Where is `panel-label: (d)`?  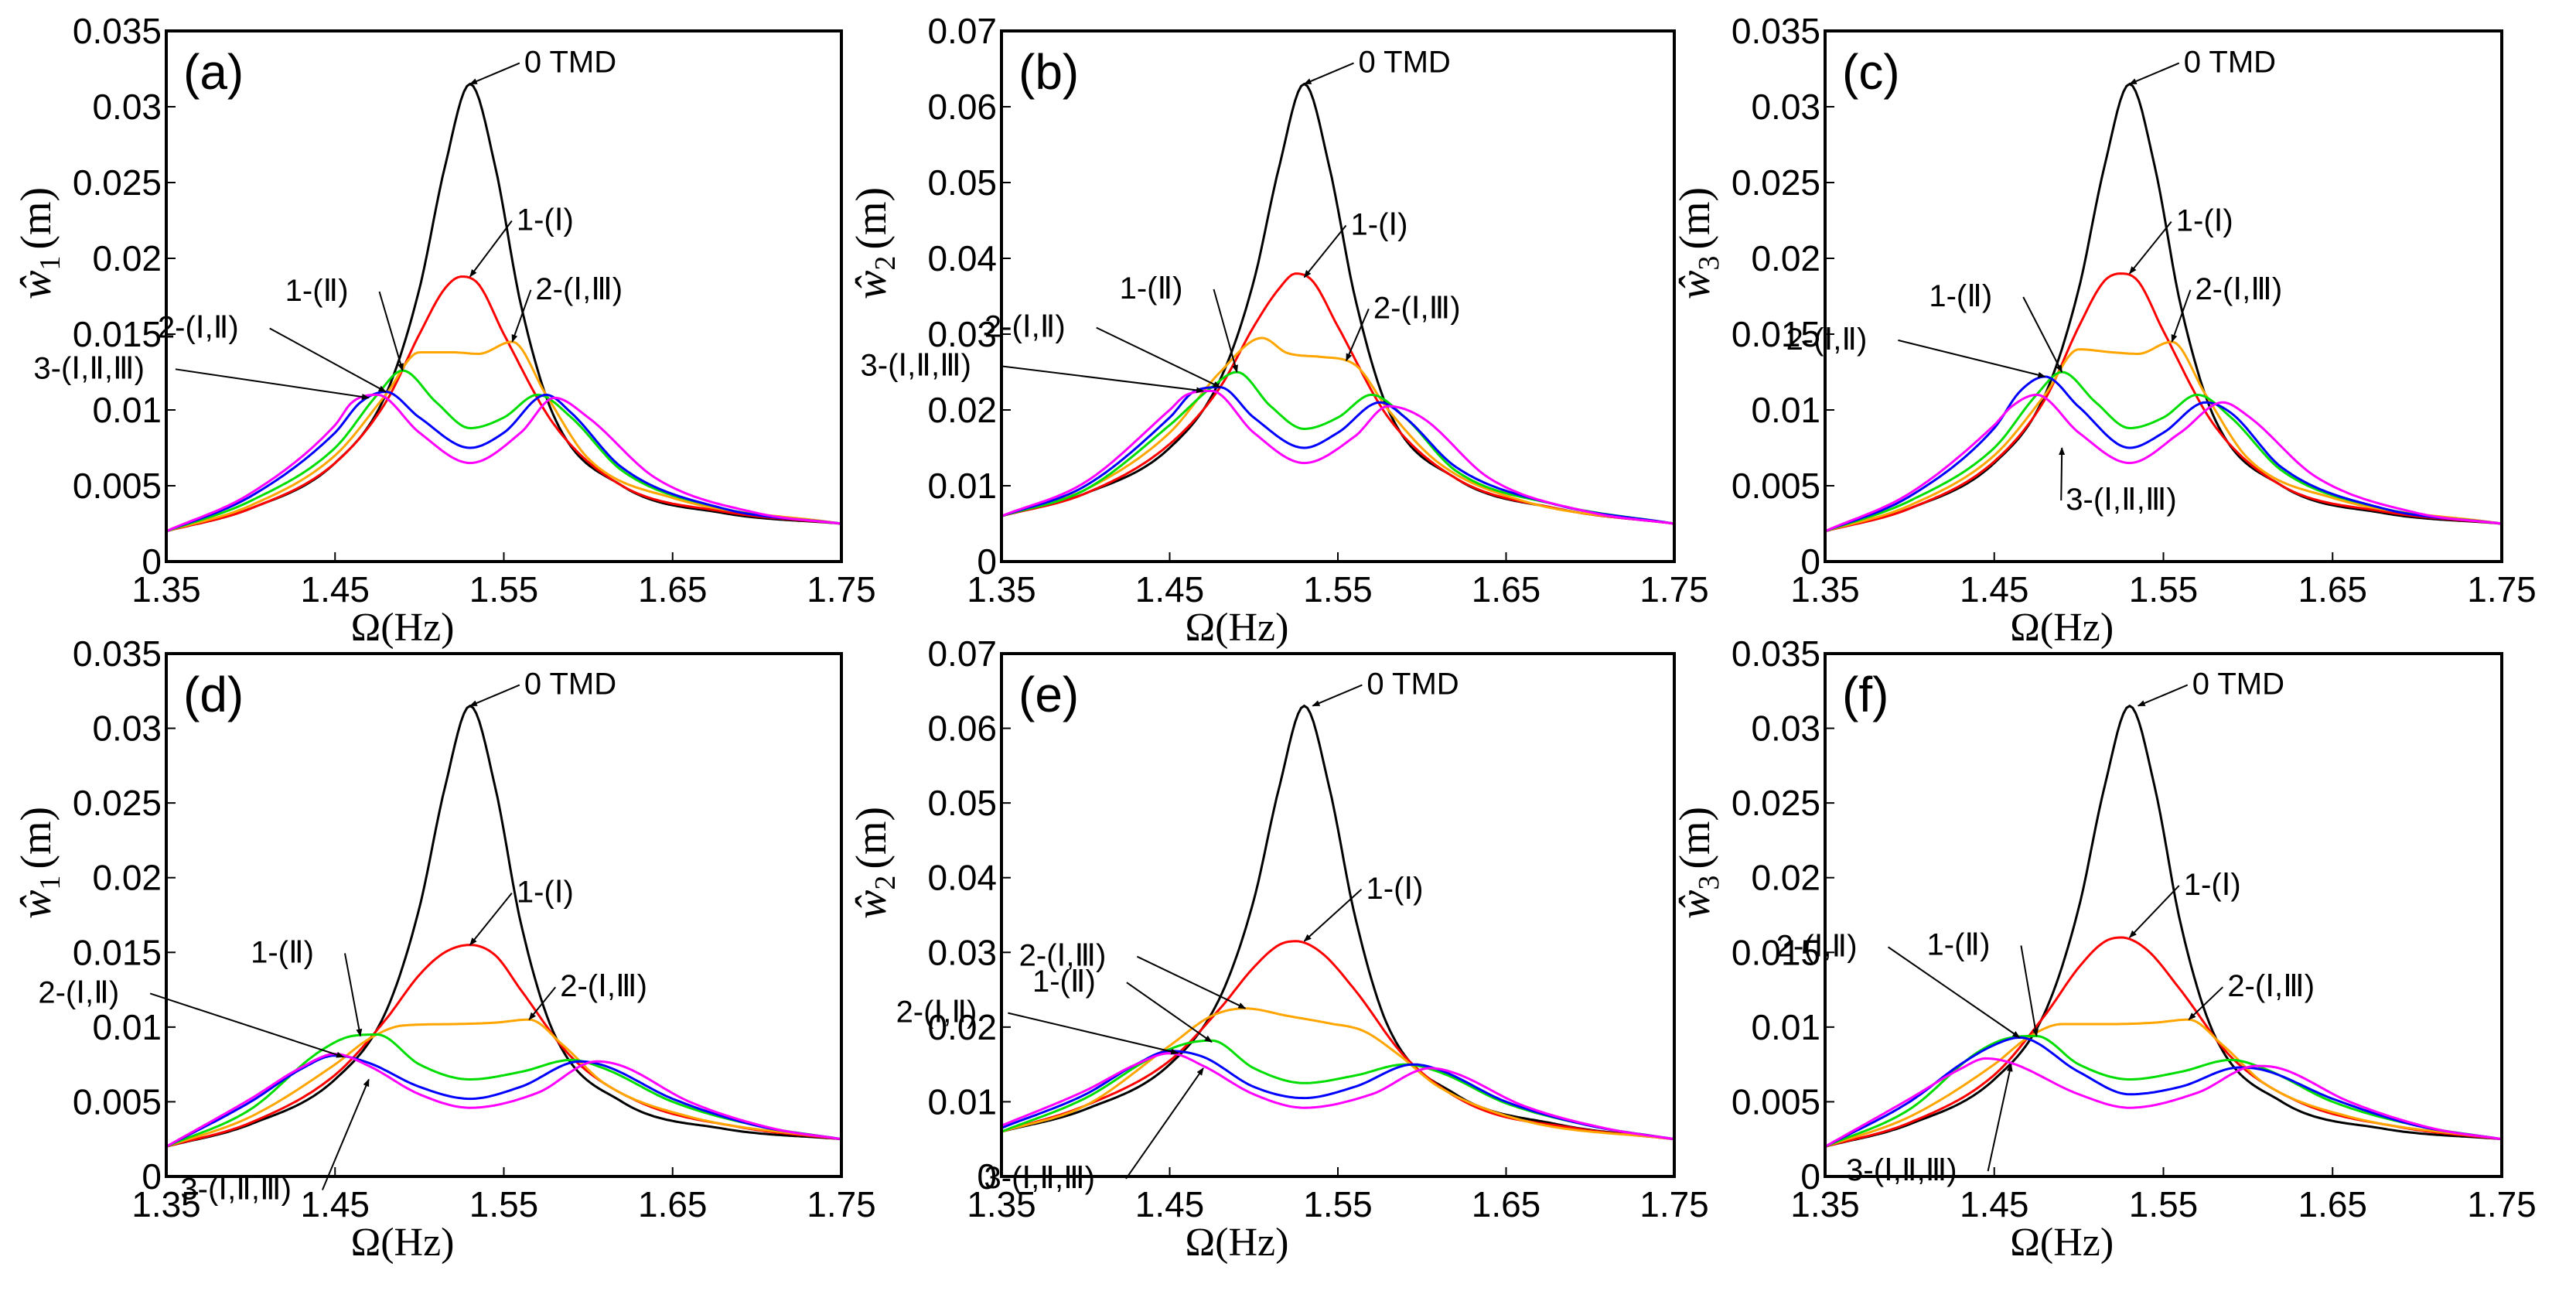
panel-label: (d) is located at coordinates (213, 694).